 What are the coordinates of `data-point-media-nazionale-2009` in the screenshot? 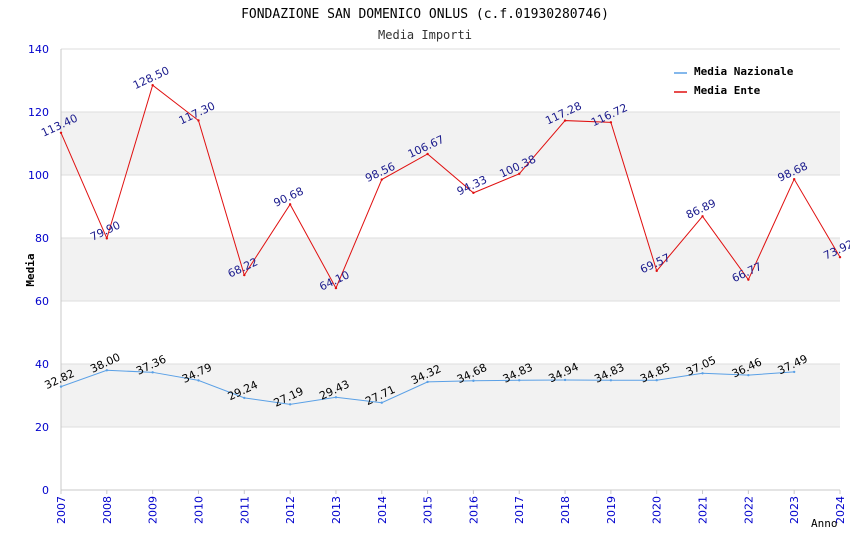 It's located at (152, 372).